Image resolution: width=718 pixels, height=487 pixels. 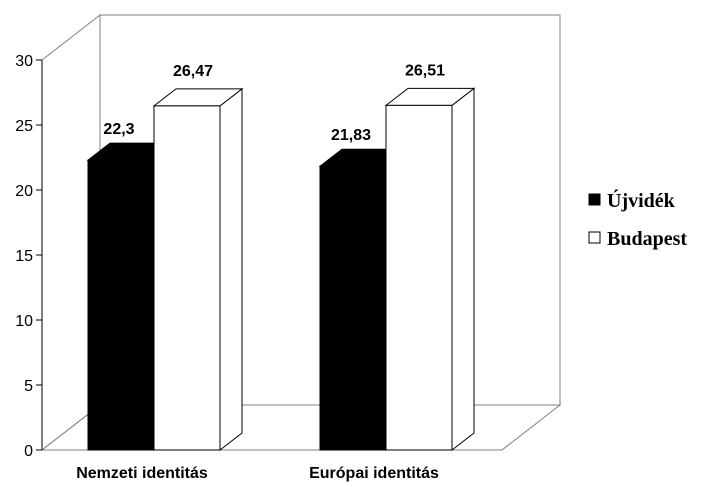 I want to click on legend: Újvidék Budapest, so click(x=646, y=221).